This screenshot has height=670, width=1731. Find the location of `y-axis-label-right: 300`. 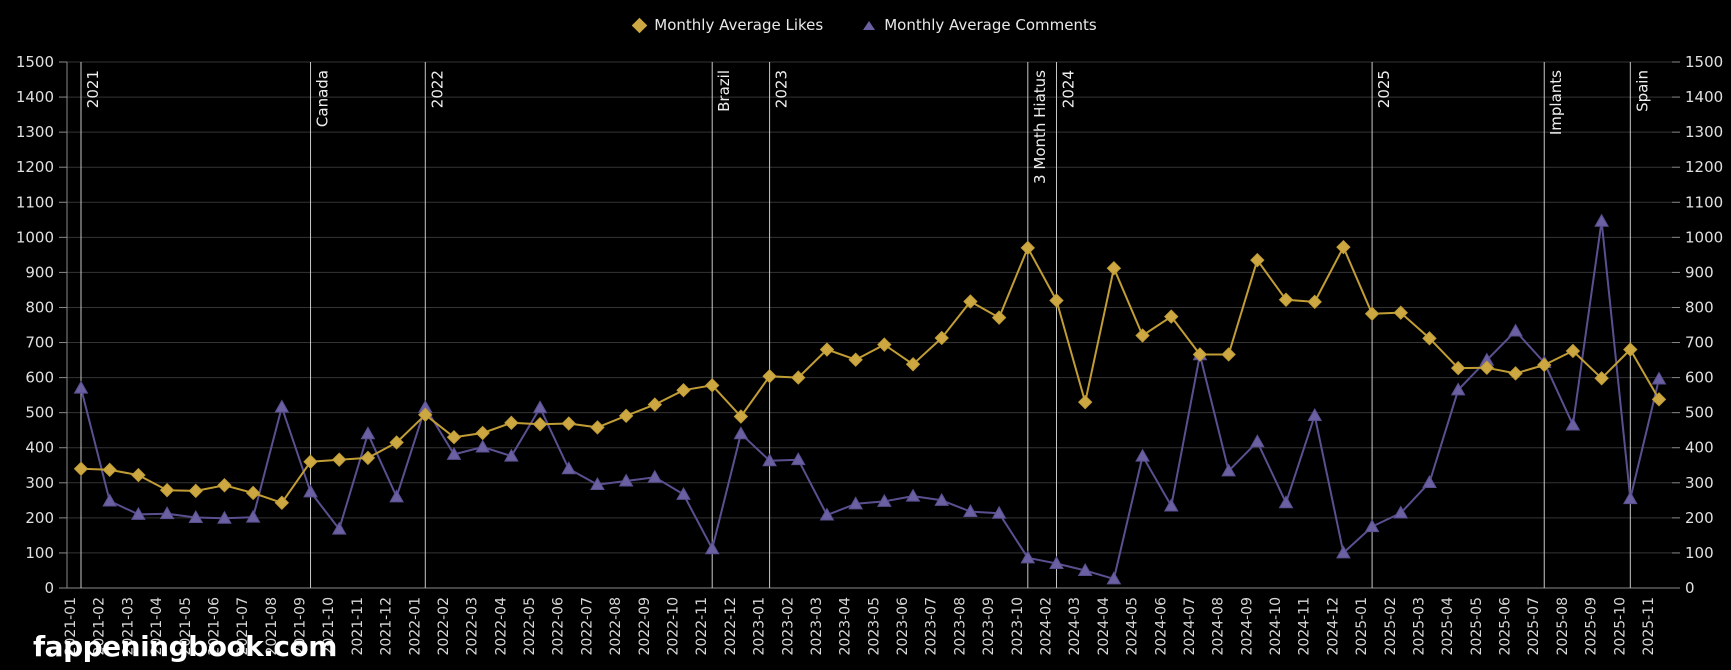

y-axis-label-right: 300 is located at coordinates (1699, 483).